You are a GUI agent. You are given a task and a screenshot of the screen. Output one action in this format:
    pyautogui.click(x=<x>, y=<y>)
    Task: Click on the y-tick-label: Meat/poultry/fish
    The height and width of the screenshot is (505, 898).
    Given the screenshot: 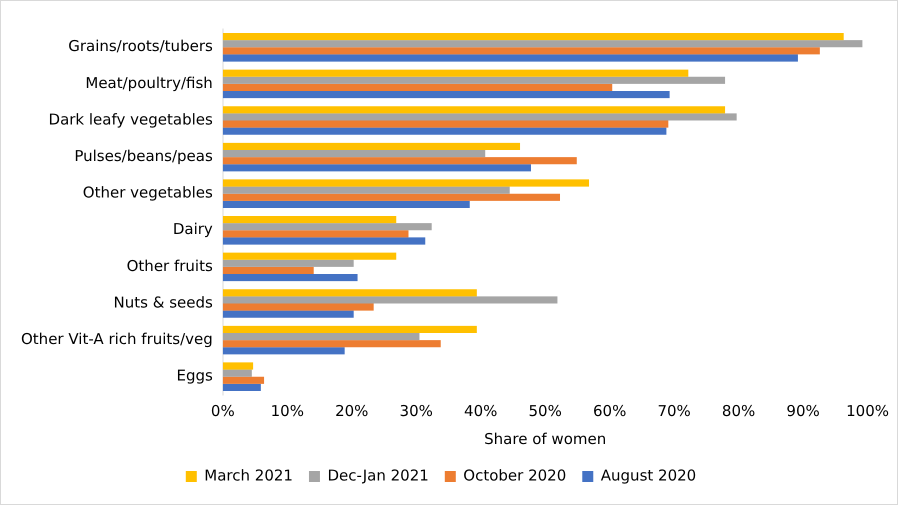 What is the action you would take?
    pyautogui.click(x=149, y=83)
    